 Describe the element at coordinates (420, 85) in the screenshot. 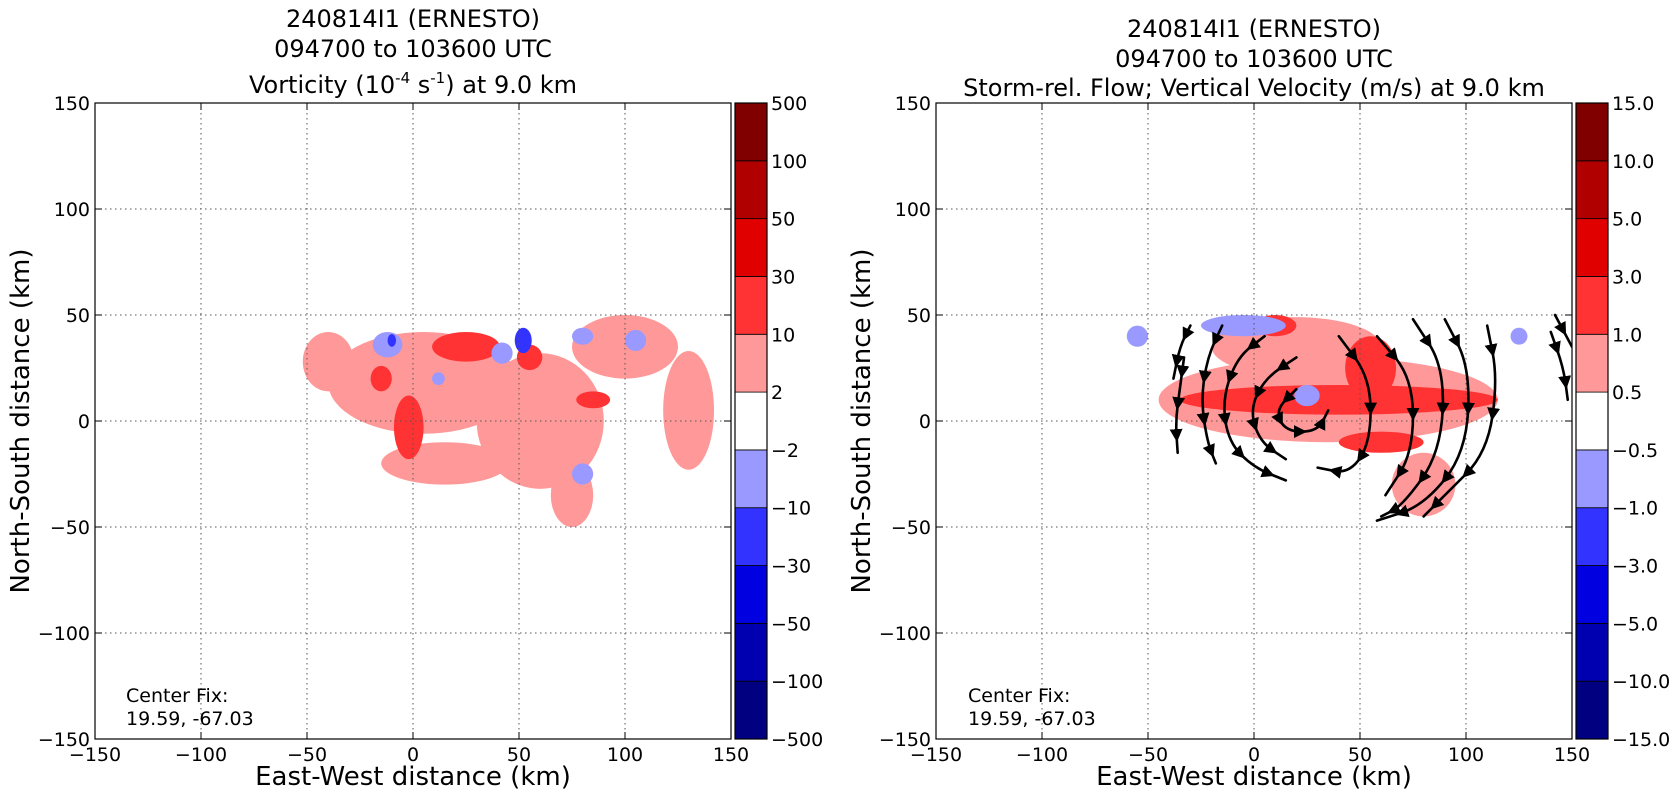

I see `title-field-mid: s` at that location.